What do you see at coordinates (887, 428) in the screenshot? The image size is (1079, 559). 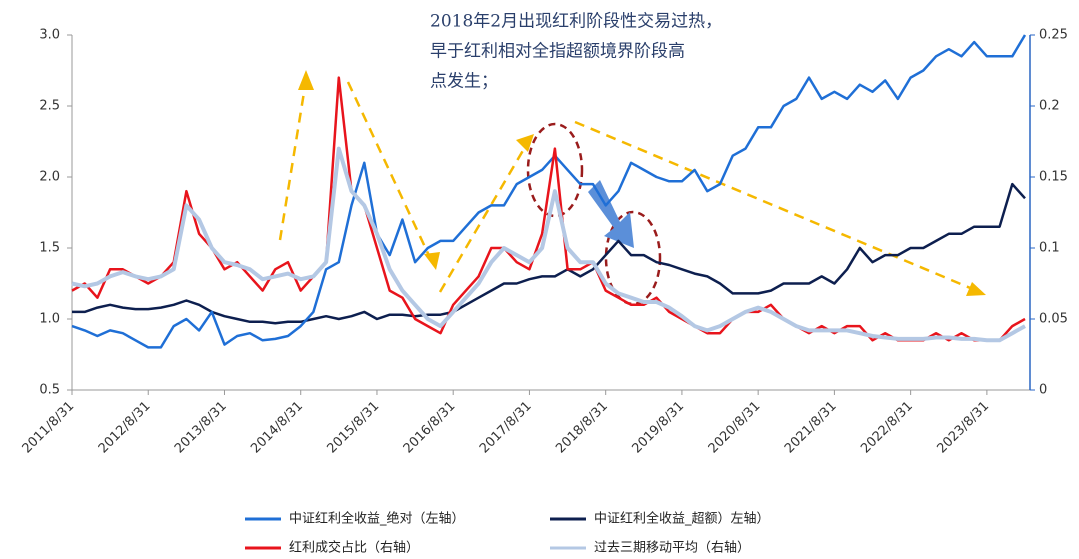 I see `x-tick-label: 2022/8/31` at bounding box center [887, 428].